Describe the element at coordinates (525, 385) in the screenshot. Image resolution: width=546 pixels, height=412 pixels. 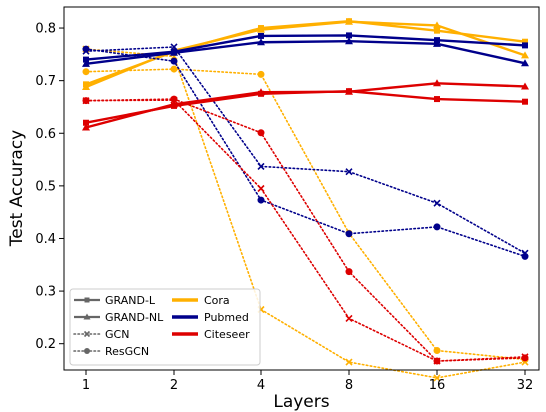
I see `x-tick-label-32: 32` at that location.